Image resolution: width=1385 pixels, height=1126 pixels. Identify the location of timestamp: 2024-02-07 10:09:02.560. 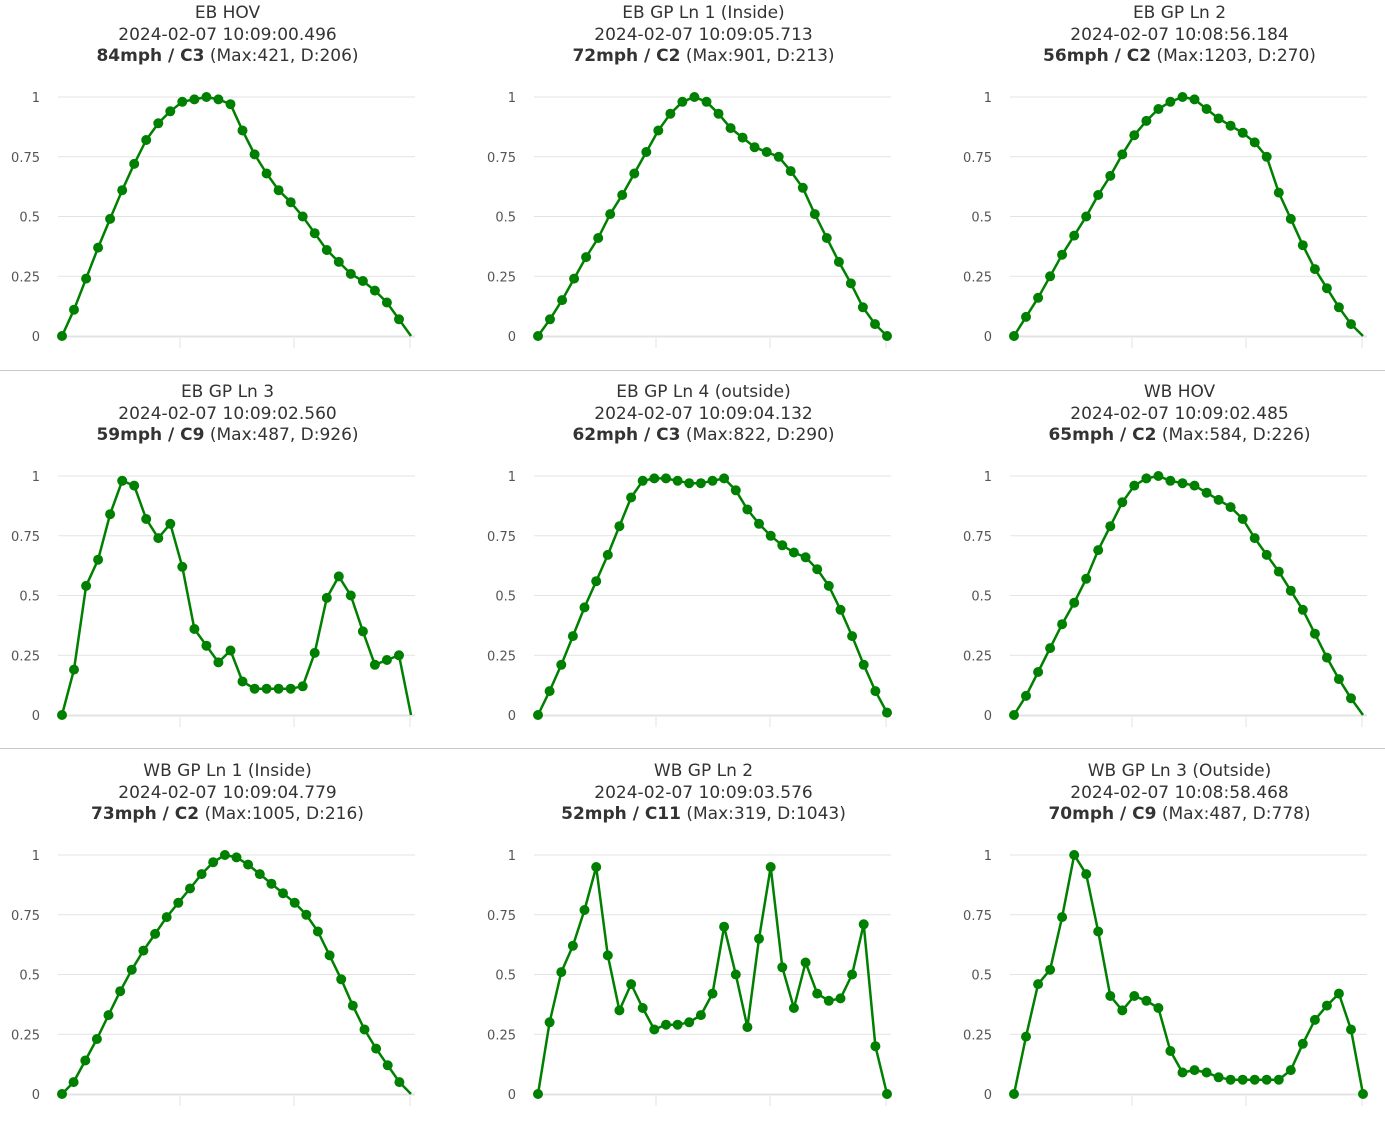
(227, 413).